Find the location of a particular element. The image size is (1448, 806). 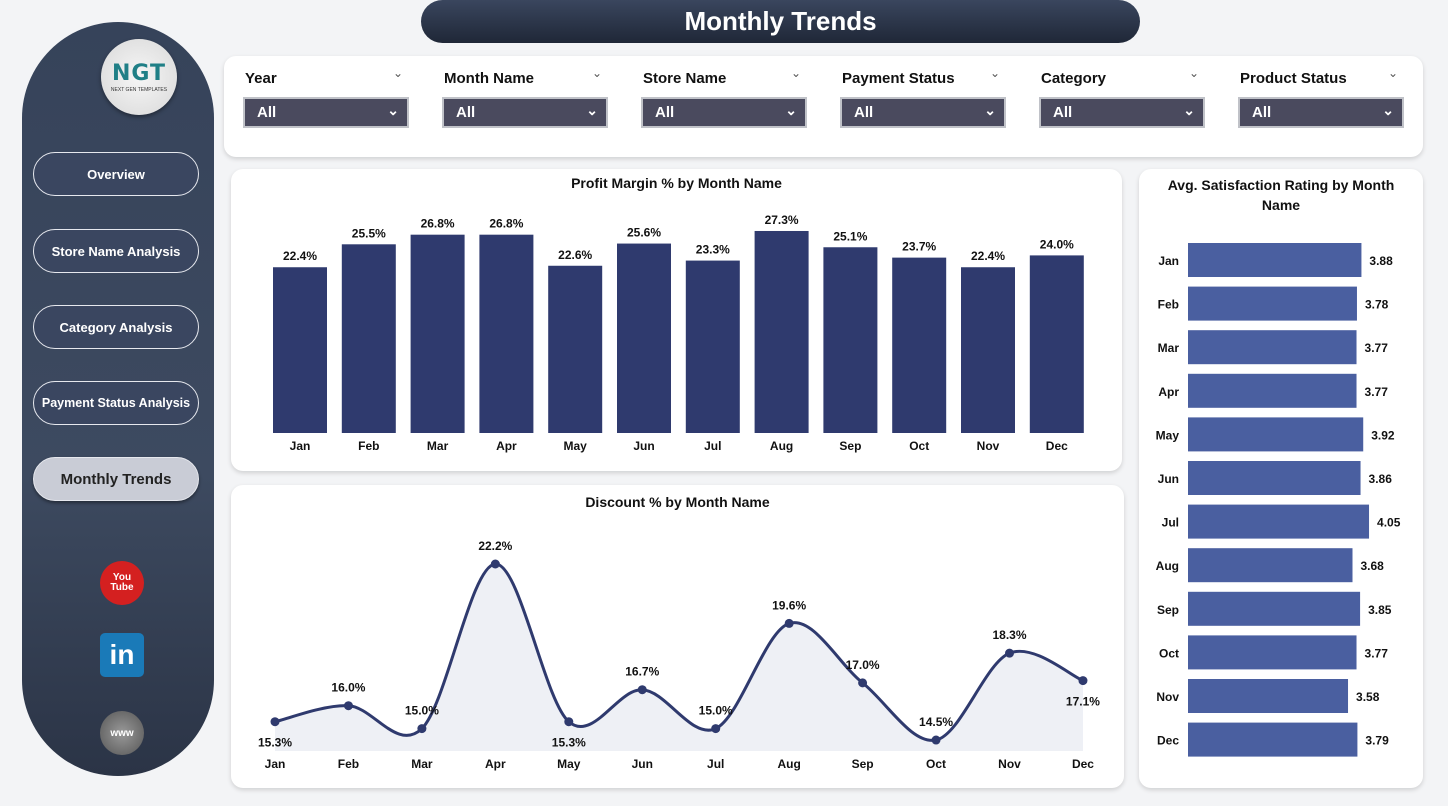

bar-jan is located at coordinates (1275, 260).